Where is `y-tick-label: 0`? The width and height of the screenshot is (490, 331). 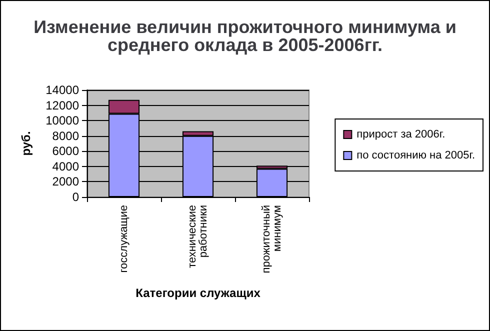 y-tick-label: 0 is located at coordinates (76, 197).